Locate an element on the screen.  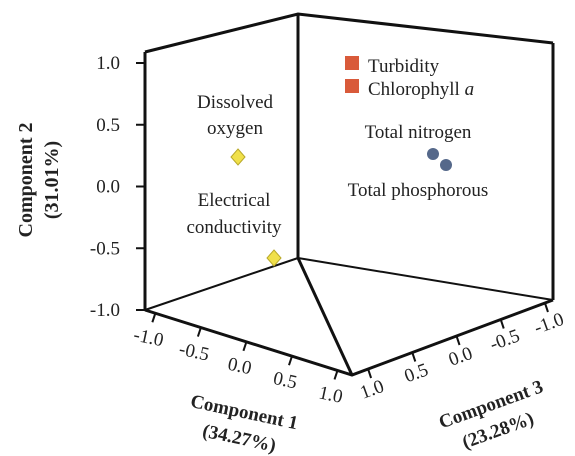
marker-chlorophyll is located at coordinates (352, 86).